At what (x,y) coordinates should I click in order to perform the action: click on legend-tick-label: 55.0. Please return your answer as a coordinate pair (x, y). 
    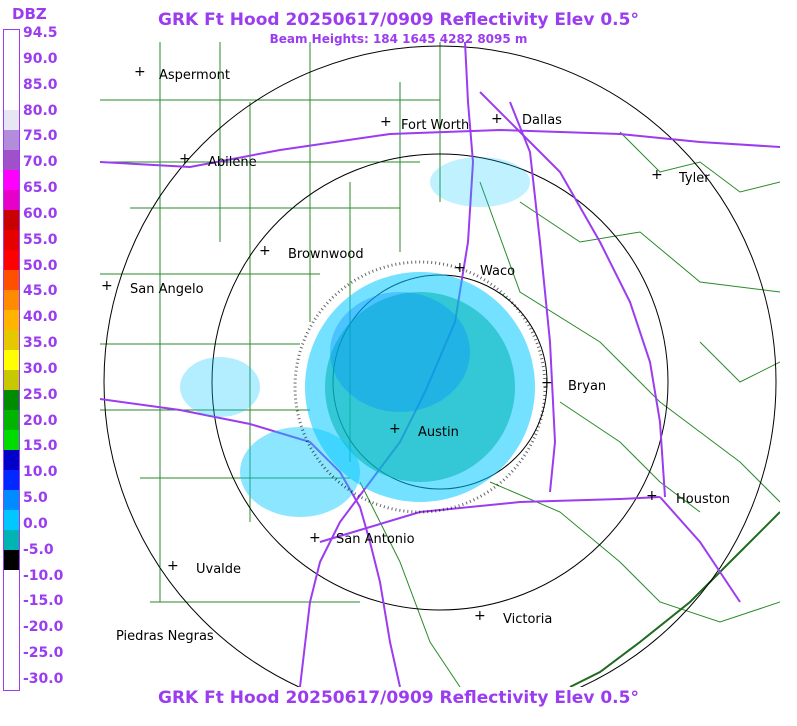
    Looking at the image, I should click on (40, 239).